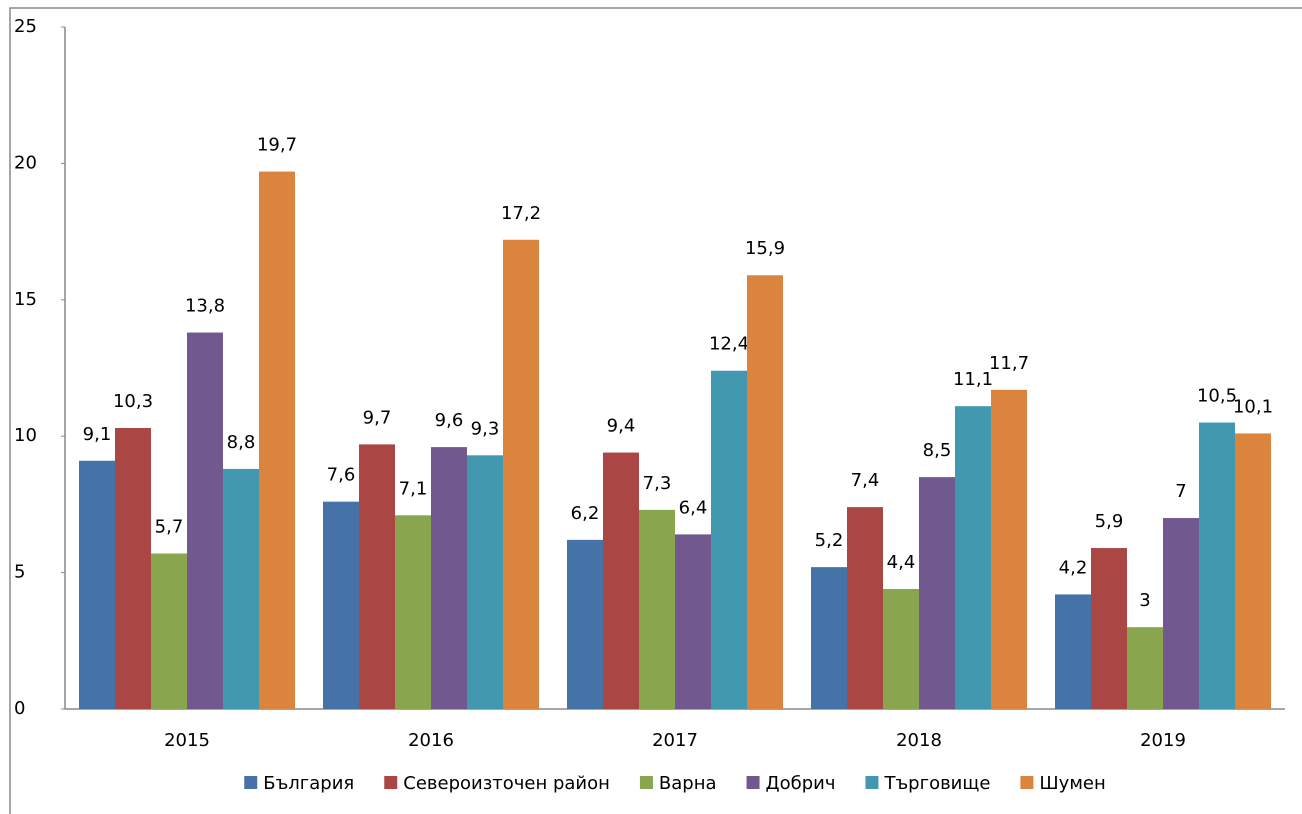  I want to click on x-tick-label: 2019, so click(1163, 740).